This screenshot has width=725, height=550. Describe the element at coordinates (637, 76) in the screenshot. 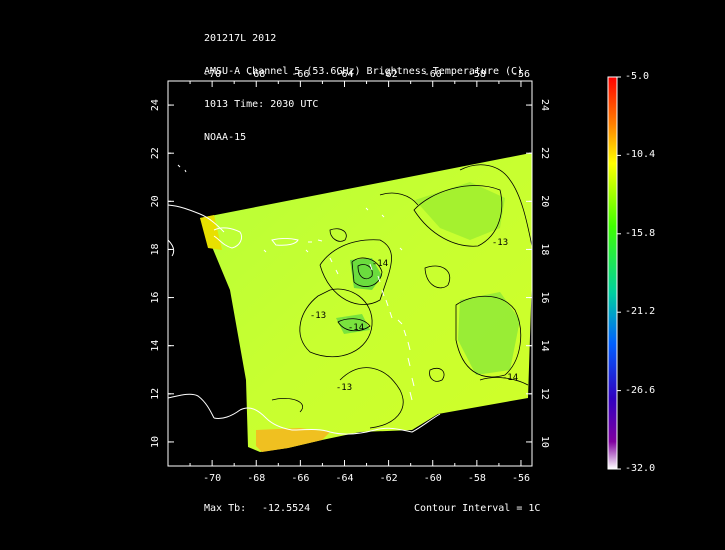

I see `colorbar-label: -5.0` at that location.